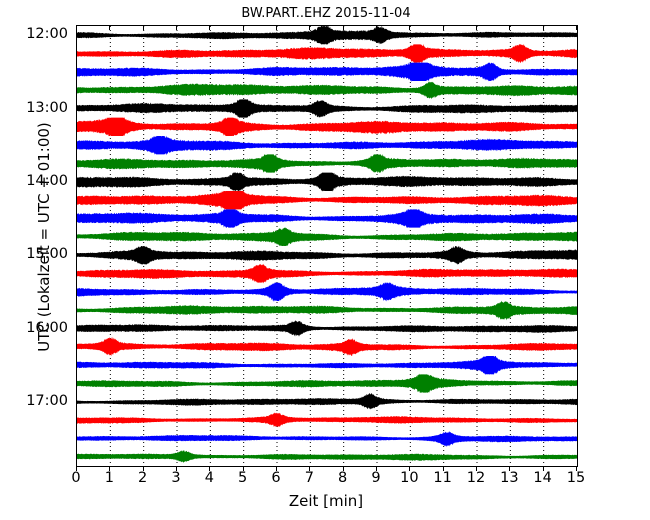 The image size is (650, 520). Describe the element at coordinates (109, 478) in the screenshot. I see `x-axis-tick-label: 1` at that location.